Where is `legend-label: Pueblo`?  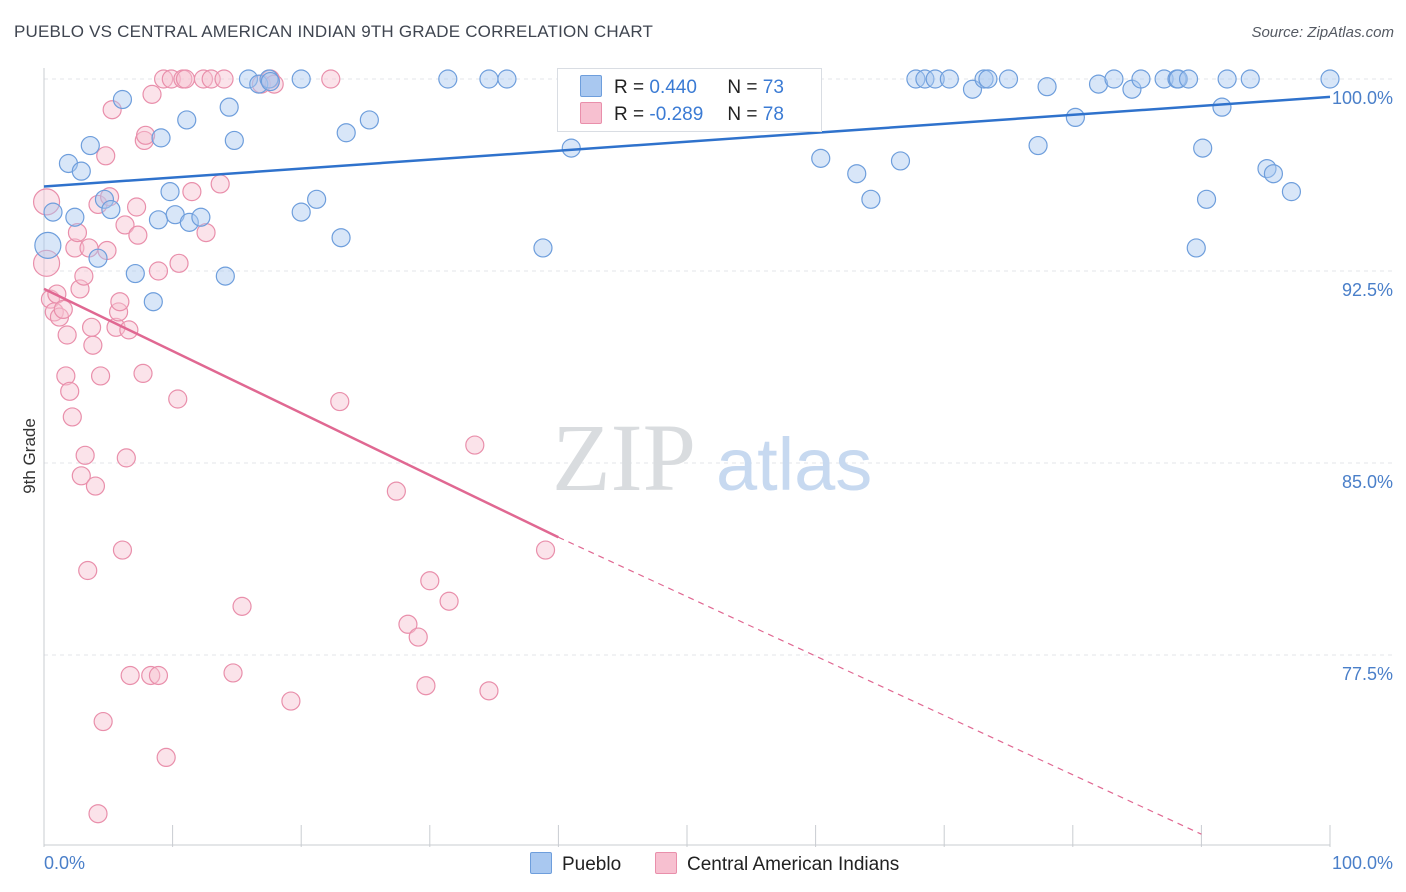 legend-label: Pueblo is located at coordinates (592, 864).